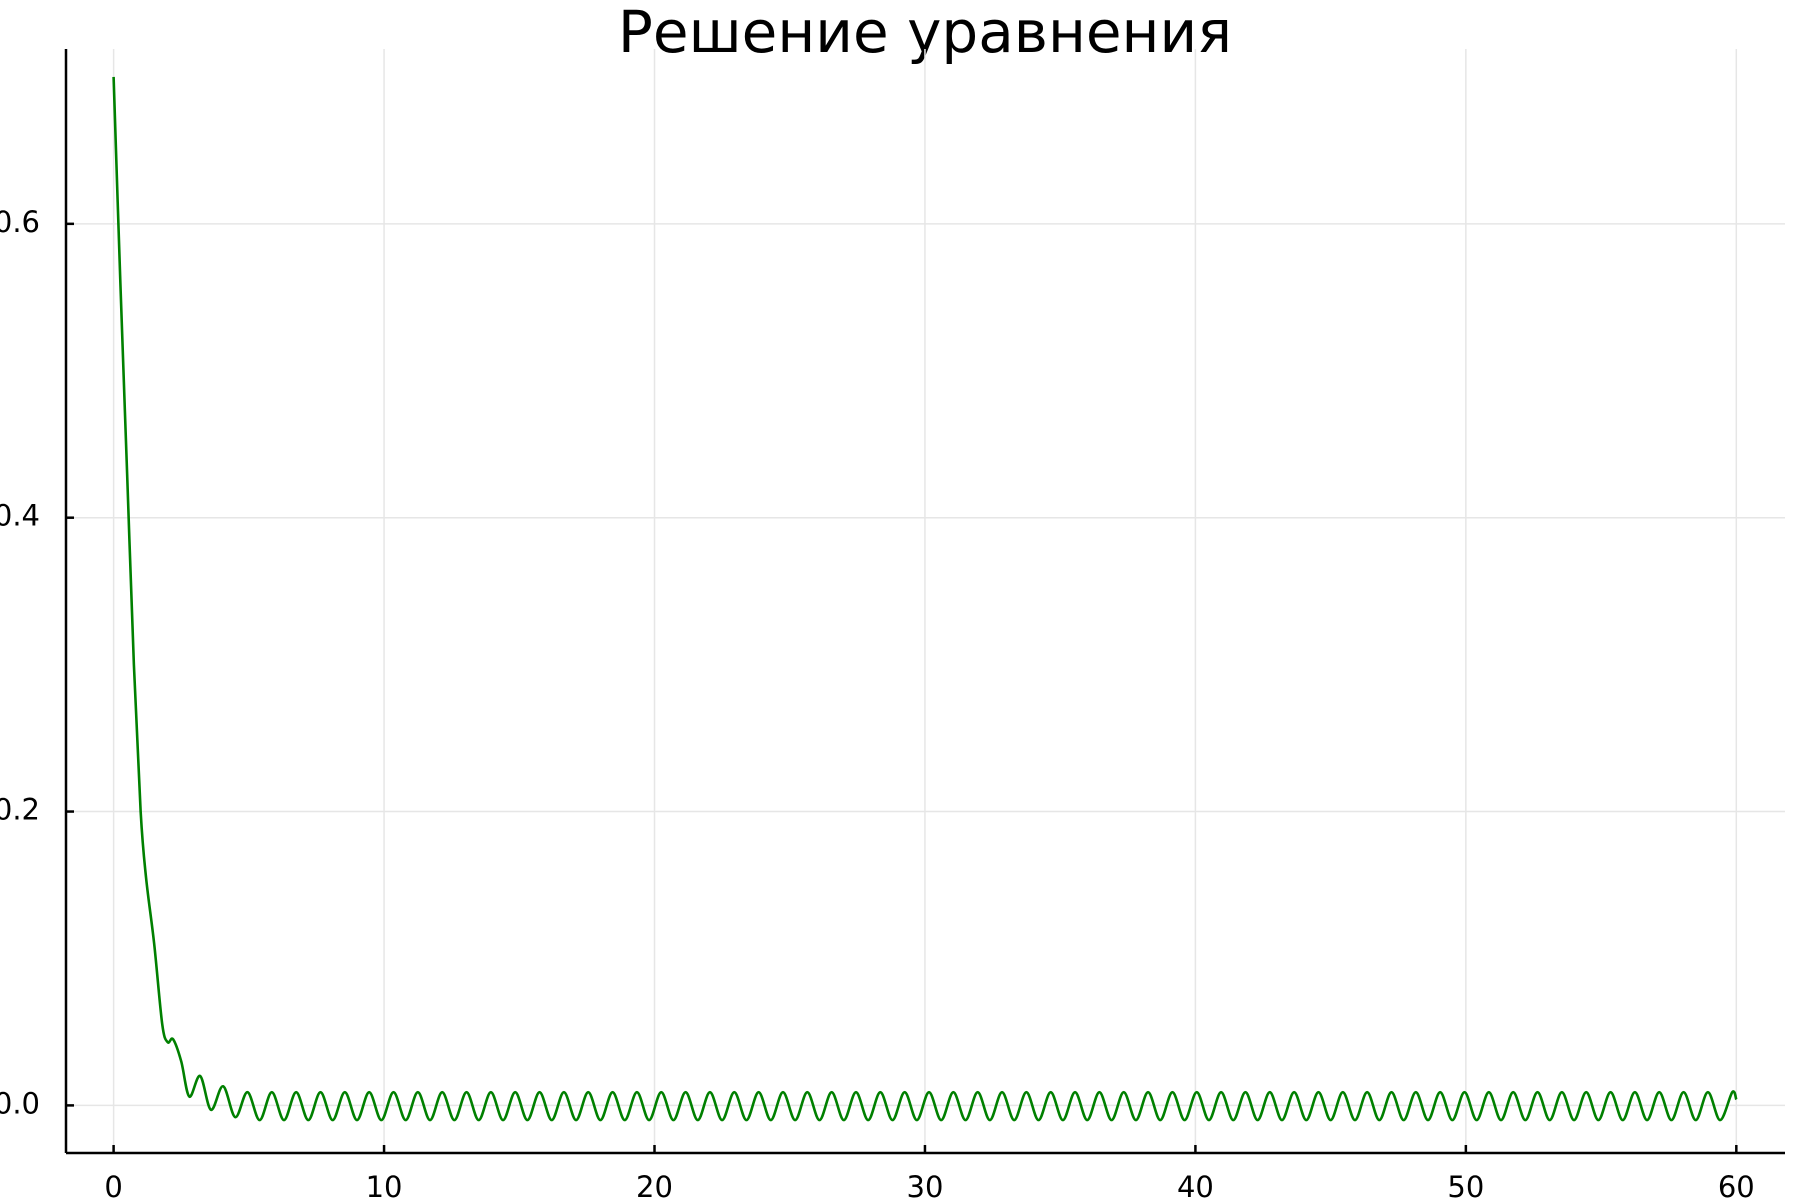 Image resolution: width=1800 pixels, height=1200 pixels. What do you see at coordinates (384, 1185) in the screenshot?
I see `x-tick-label: 10` at bounding box center [384, 1185].